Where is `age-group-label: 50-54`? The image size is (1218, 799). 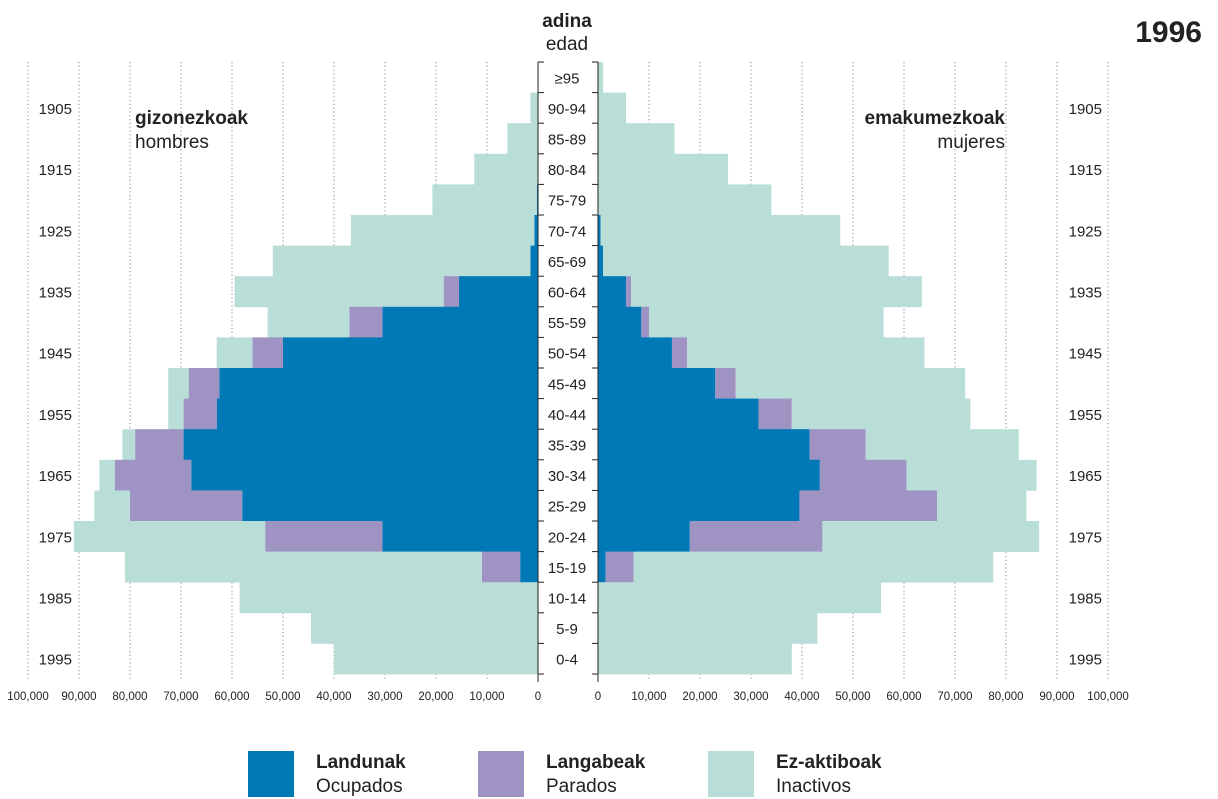 age-group-label: 50-54 is located at coordinates (567, 354).